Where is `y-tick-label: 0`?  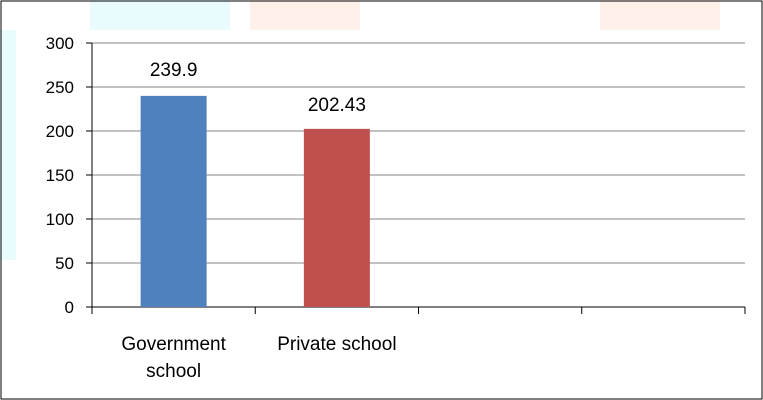
y-tick-label: 0 is located at coordinates (69, 307).